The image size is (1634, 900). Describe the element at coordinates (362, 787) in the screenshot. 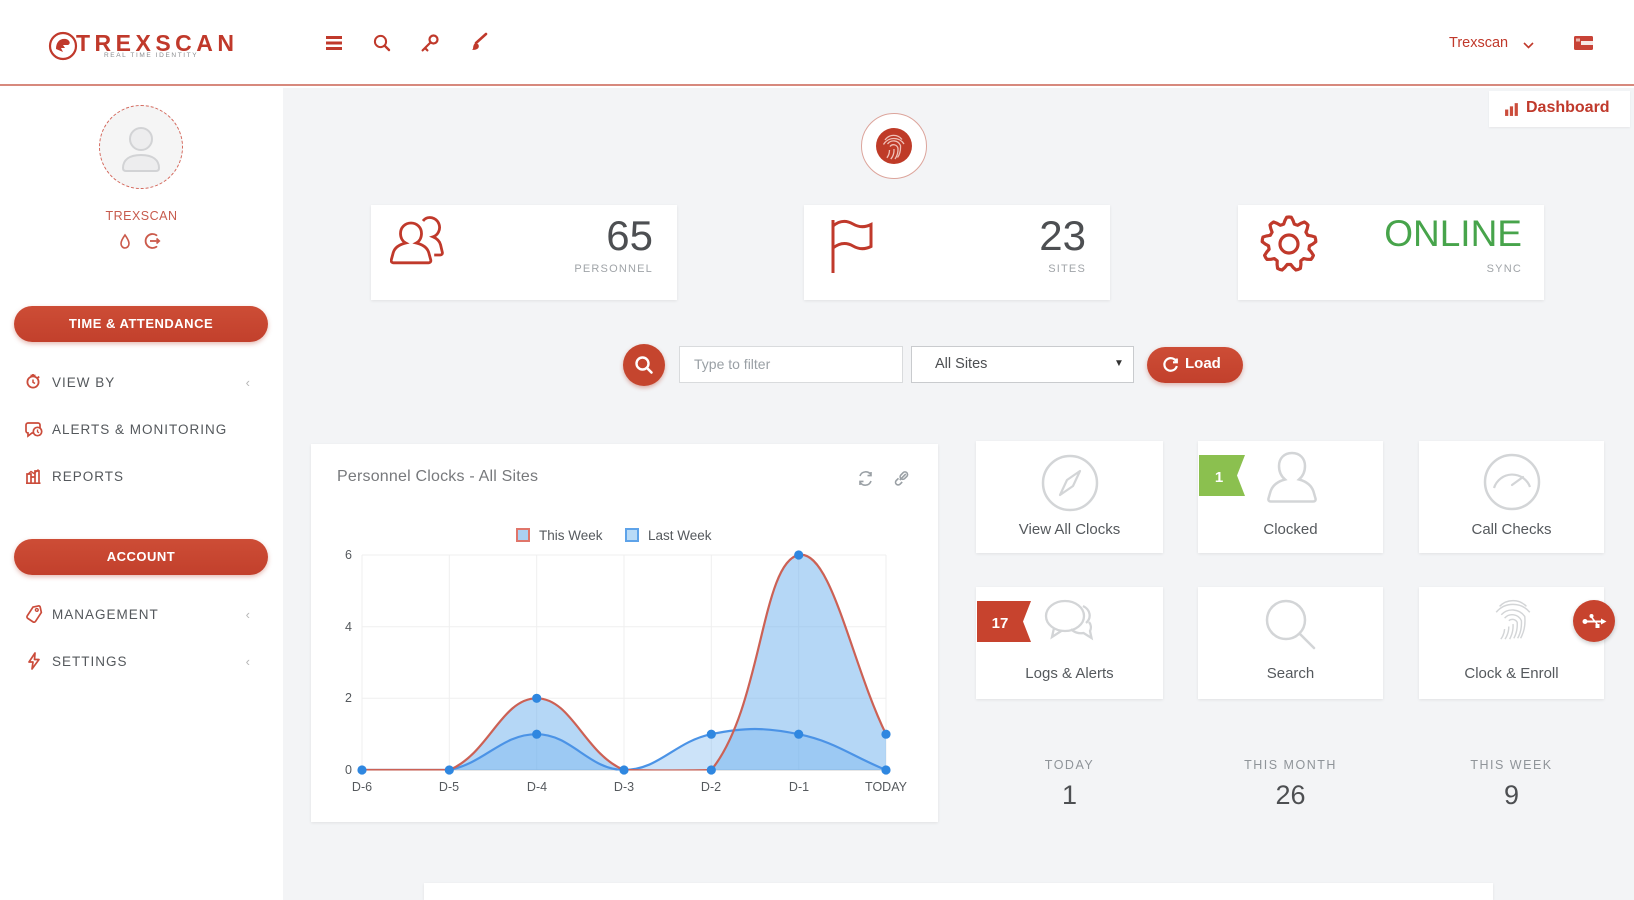

I see `svg-text: D-6` at that location.